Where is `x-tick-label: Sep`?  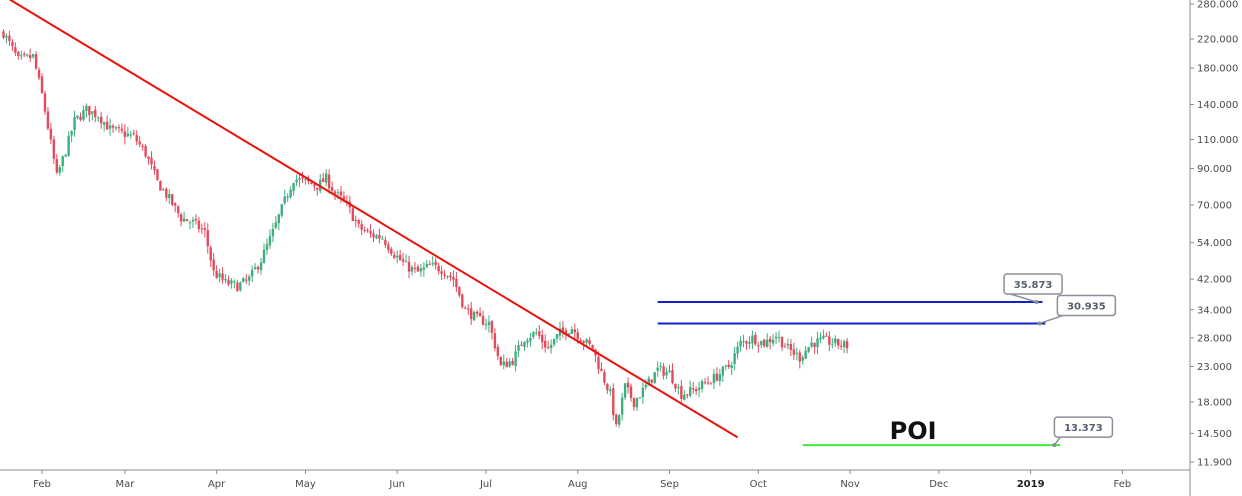
x-tick-label: Sep is located at coordinates (669, 484).